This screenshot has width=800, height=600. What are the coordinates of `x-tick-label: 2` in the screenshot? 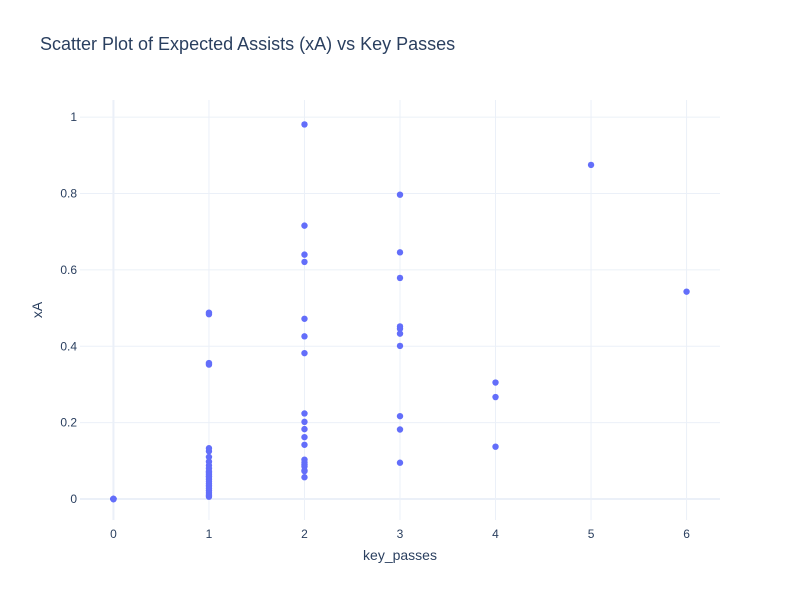 It's located at (304, 534).